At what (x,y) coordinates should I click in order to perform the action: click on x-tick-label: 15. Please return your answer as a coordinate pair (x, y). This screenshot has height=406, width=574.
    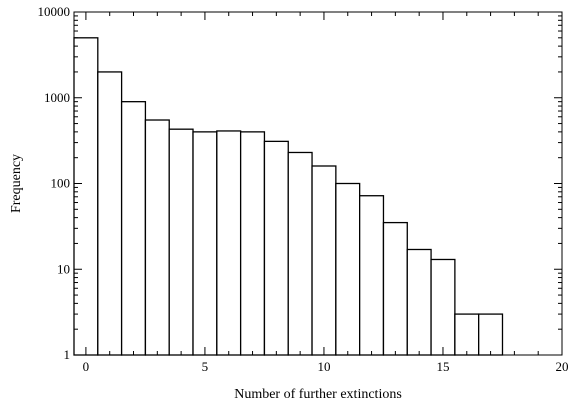
    Looking at the image, I should click on (442, 366).